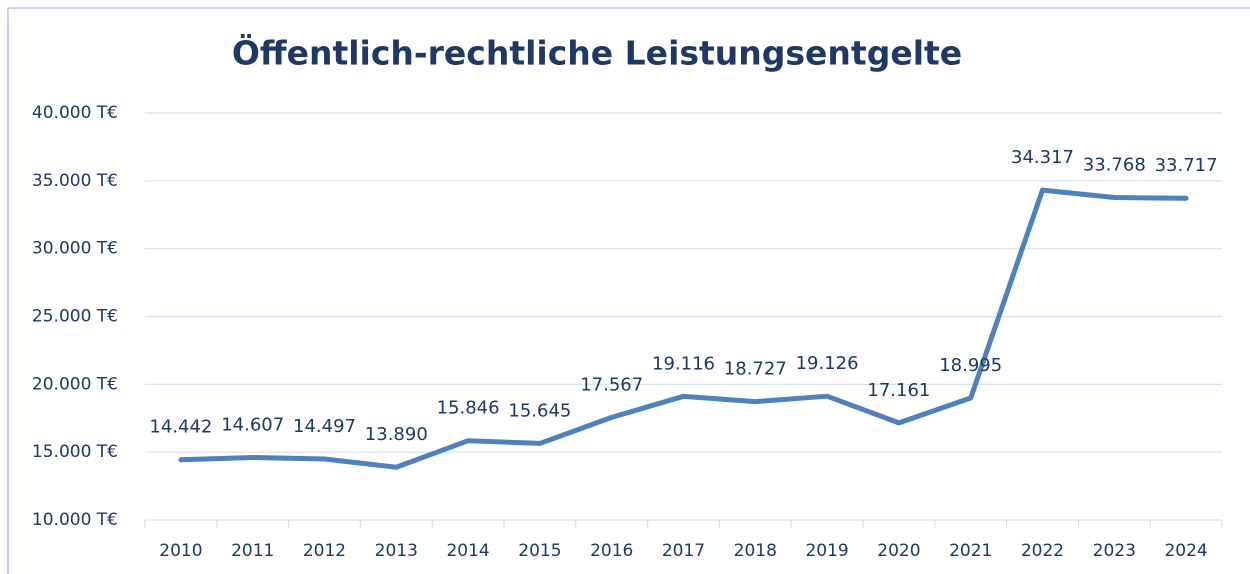 Image resolution: width=1250 pixels, height=574 pixels. Describe the element at coordinates (75, 384) in the screenshot. I see `y-tick-label: 20.000 T€` at that location.